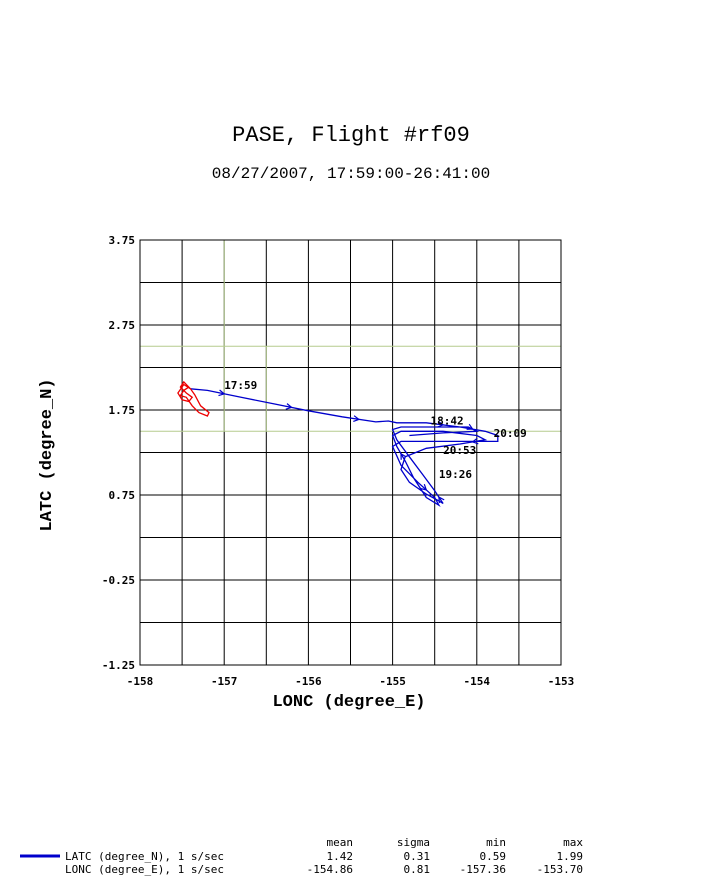  I want to click on time-annotations: 17:59 18:42 20:09 20:53 19:26, so click(375, 430).